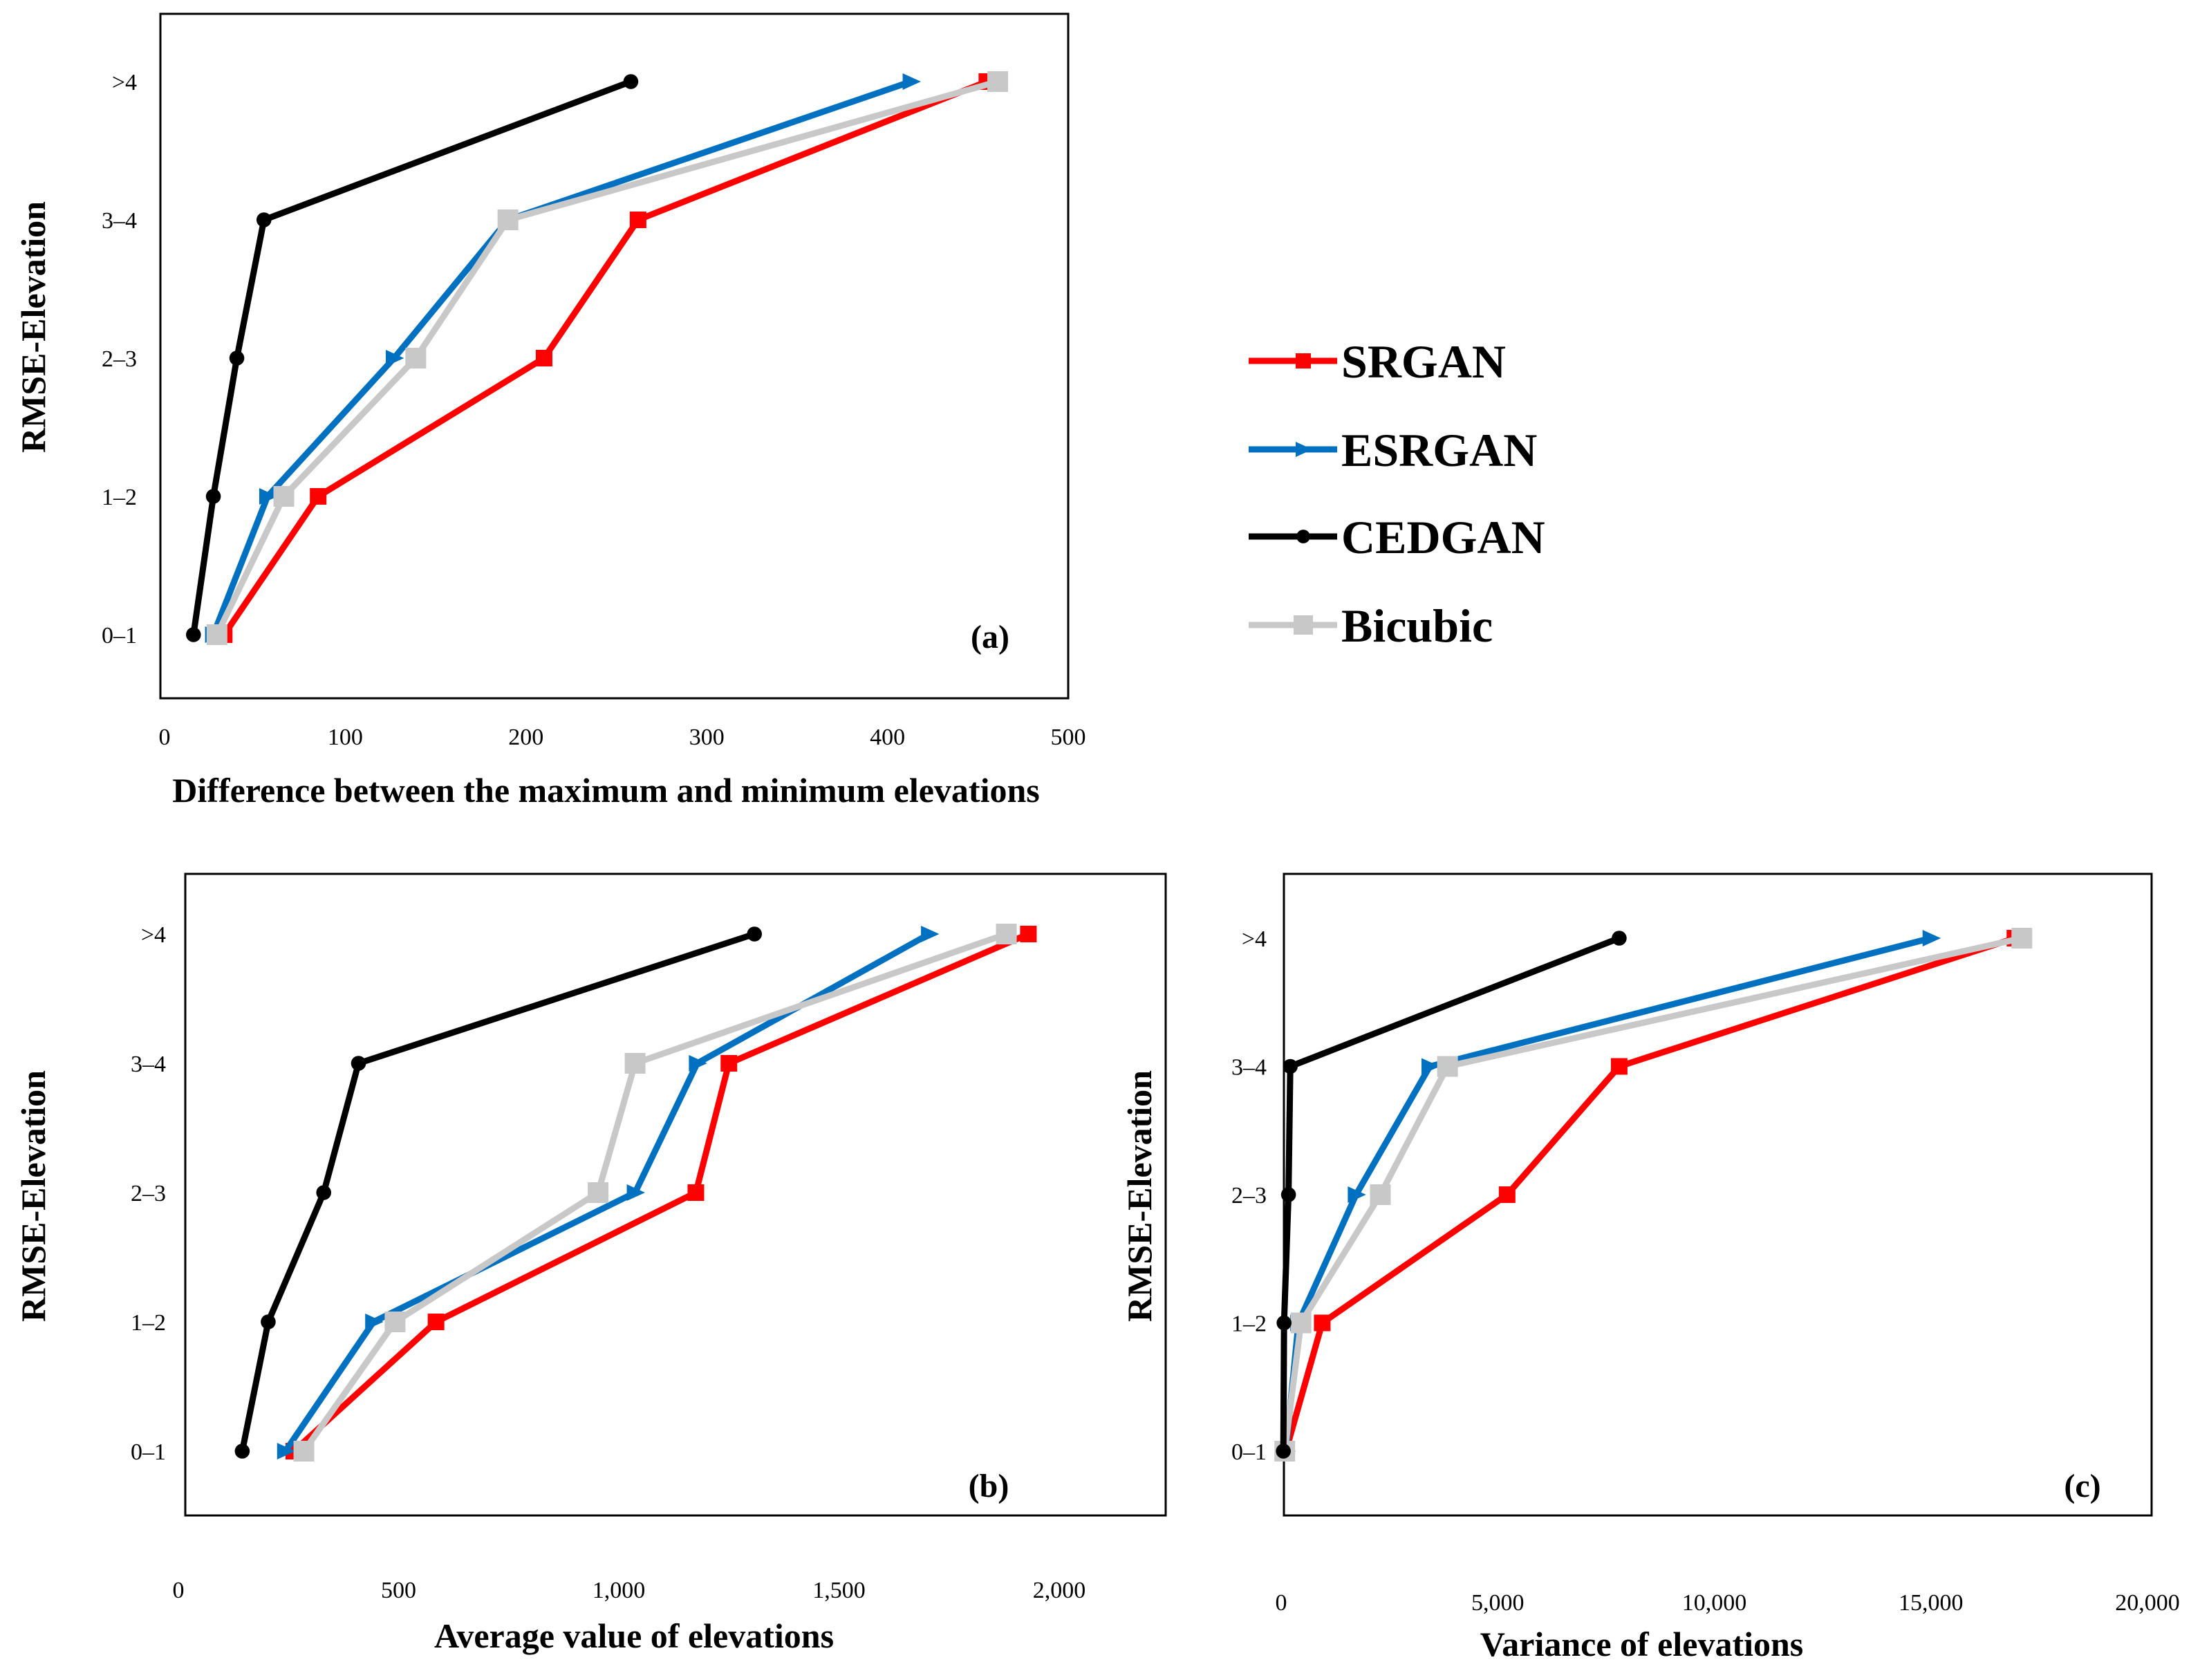 The width and height of the screenshot is (2200, 1680). I want to click on legend-item-cedgan: CEDGAN, so click(1397, 537).